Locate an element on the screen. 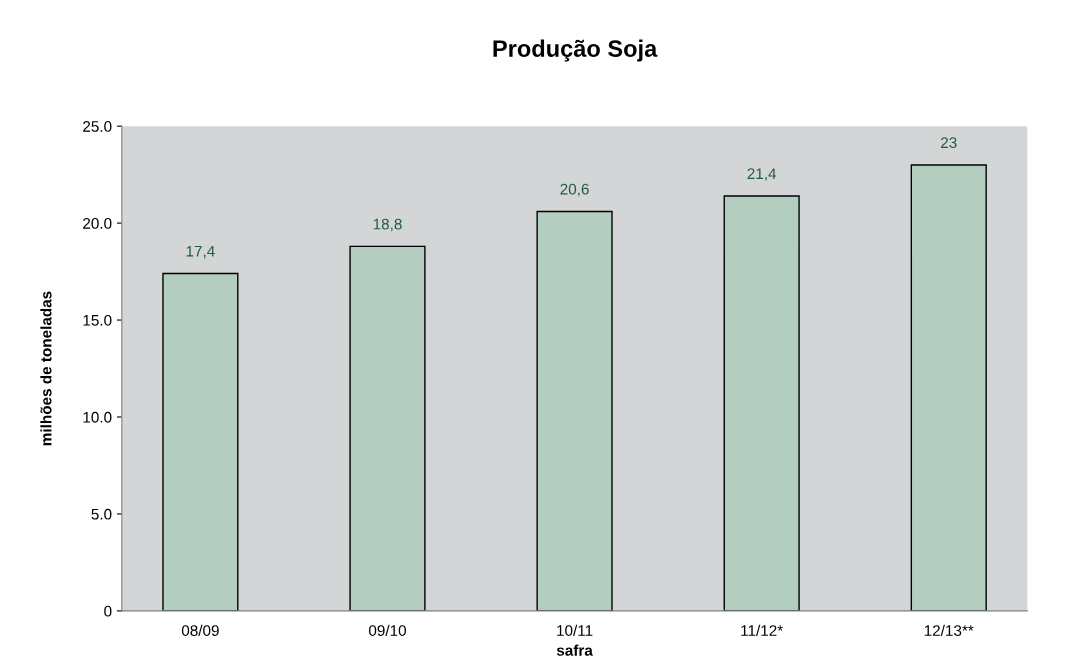 This screenshot has width=1078, height=664. x-tick-label: 10/11 is located at coordinates (575, 630).